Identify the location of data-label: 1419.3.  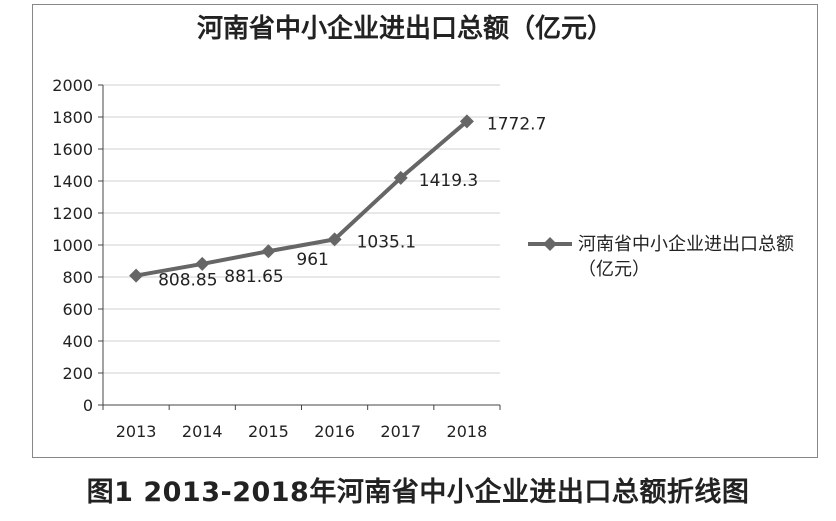
(448, 181).